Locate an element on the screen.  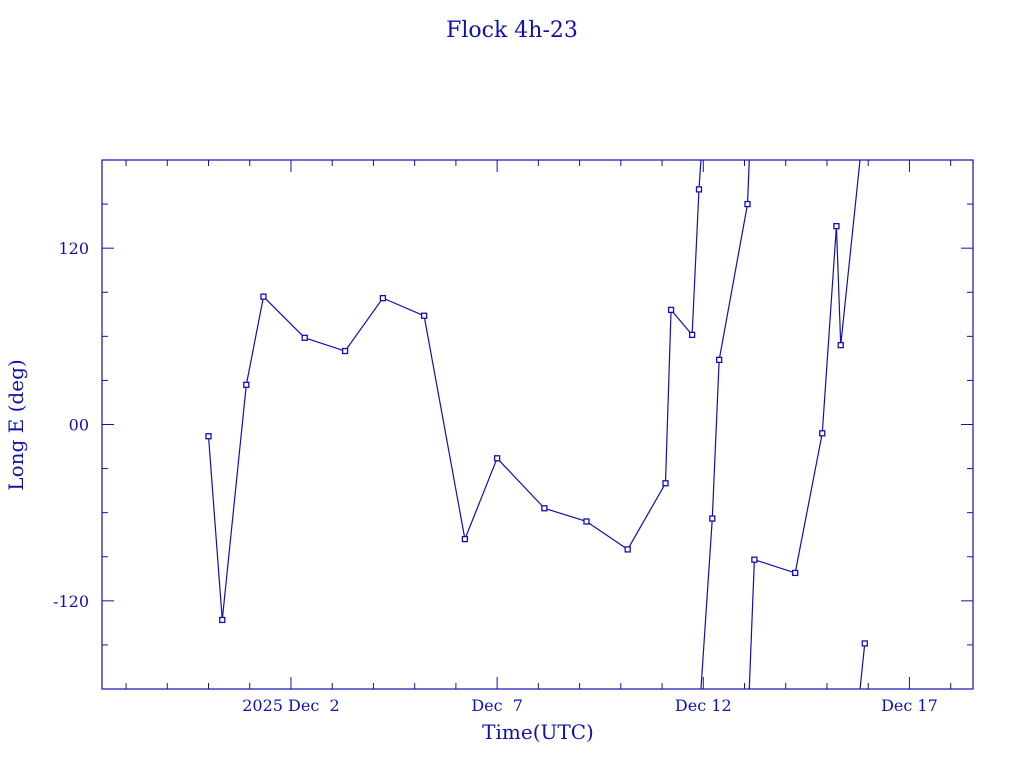
x-tick-label: Dec 12 is located at coordinates (703, 705).